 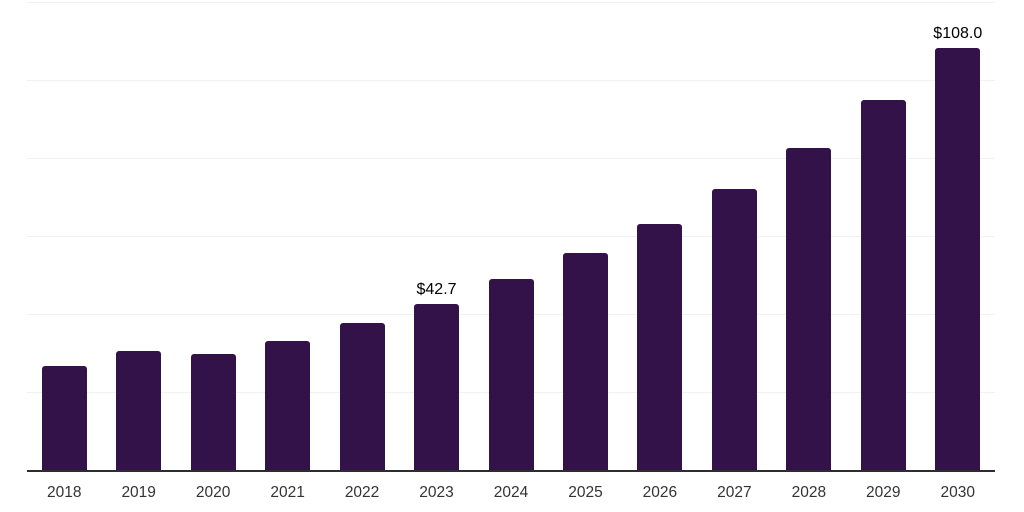 What do you see at coordinates (288, 406) in the screenshot?
I see `bar-2021` at bounding box center [288, 406].